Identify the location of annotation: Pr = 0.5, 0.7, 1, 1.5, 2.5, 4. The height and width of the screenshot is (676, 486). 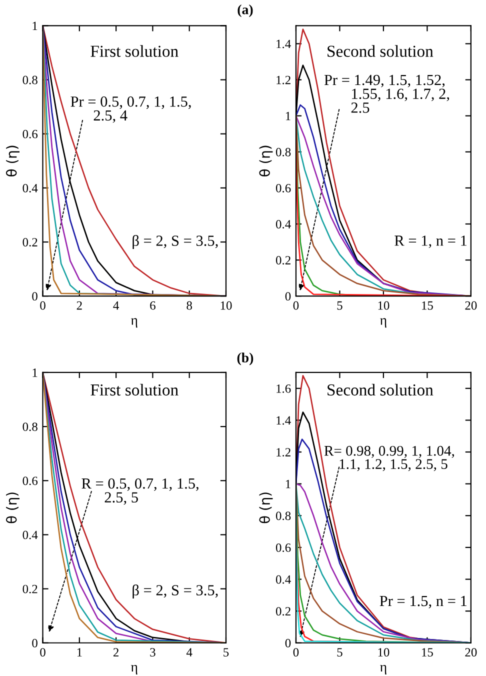
(130, 109).